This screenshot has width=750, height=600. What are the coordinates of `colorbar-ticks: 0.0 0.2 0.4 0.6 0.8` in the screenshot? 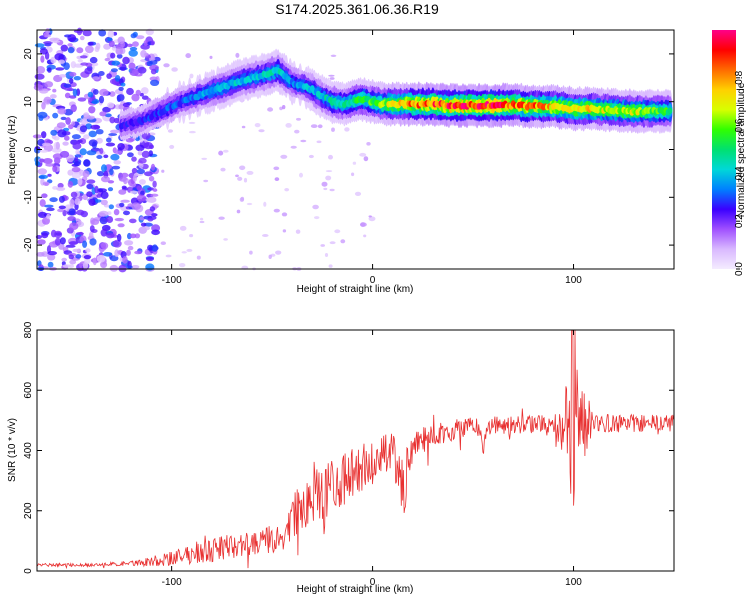 It's located at (739, 173).